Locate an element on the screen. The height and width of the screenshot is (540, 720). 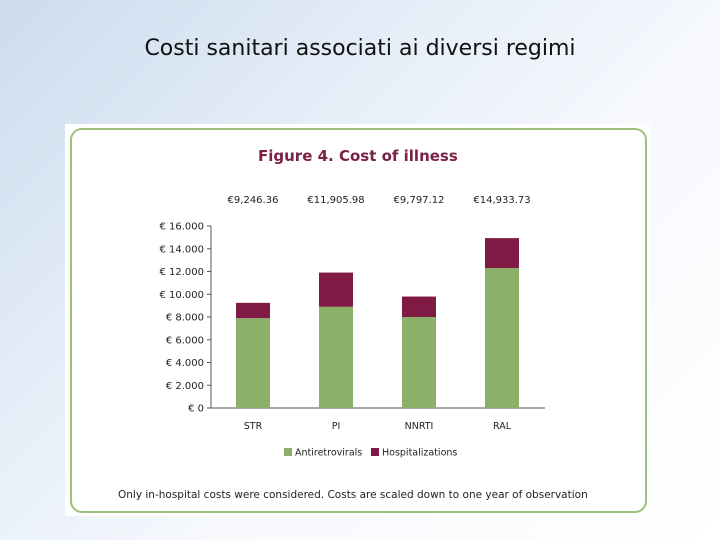
figure-title: Figure 4. Cost of illness is located at coordinates (358, 156).